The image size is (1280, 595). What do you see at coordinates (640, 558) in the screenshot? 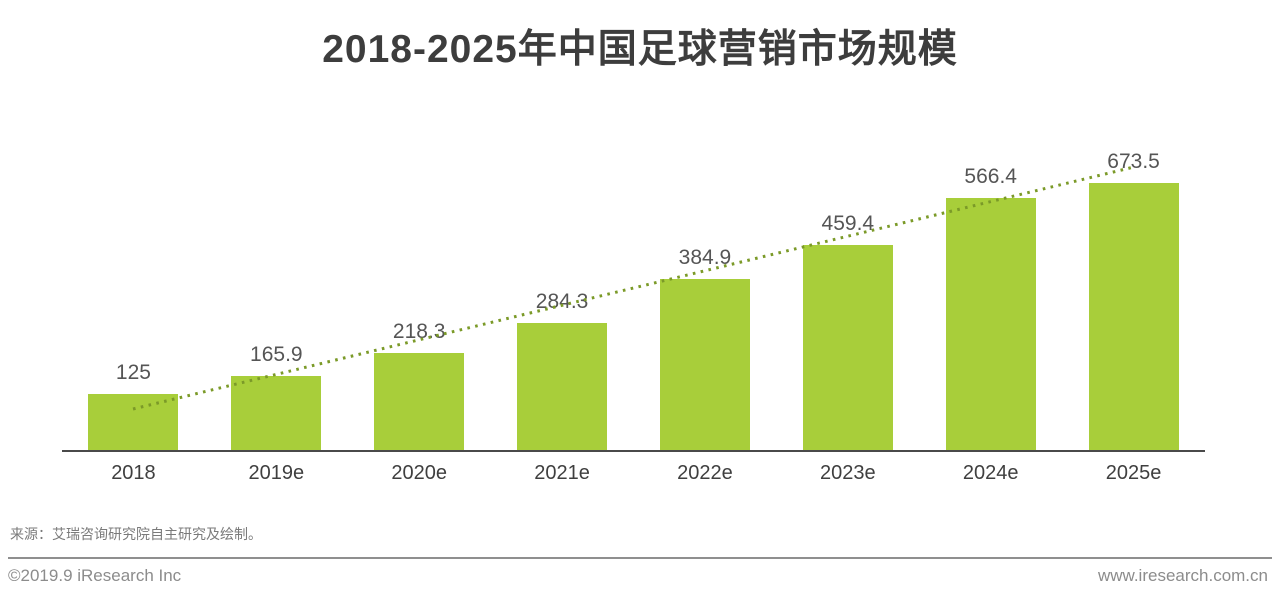
I see `footer-divider` at bounding box center [640, 558].